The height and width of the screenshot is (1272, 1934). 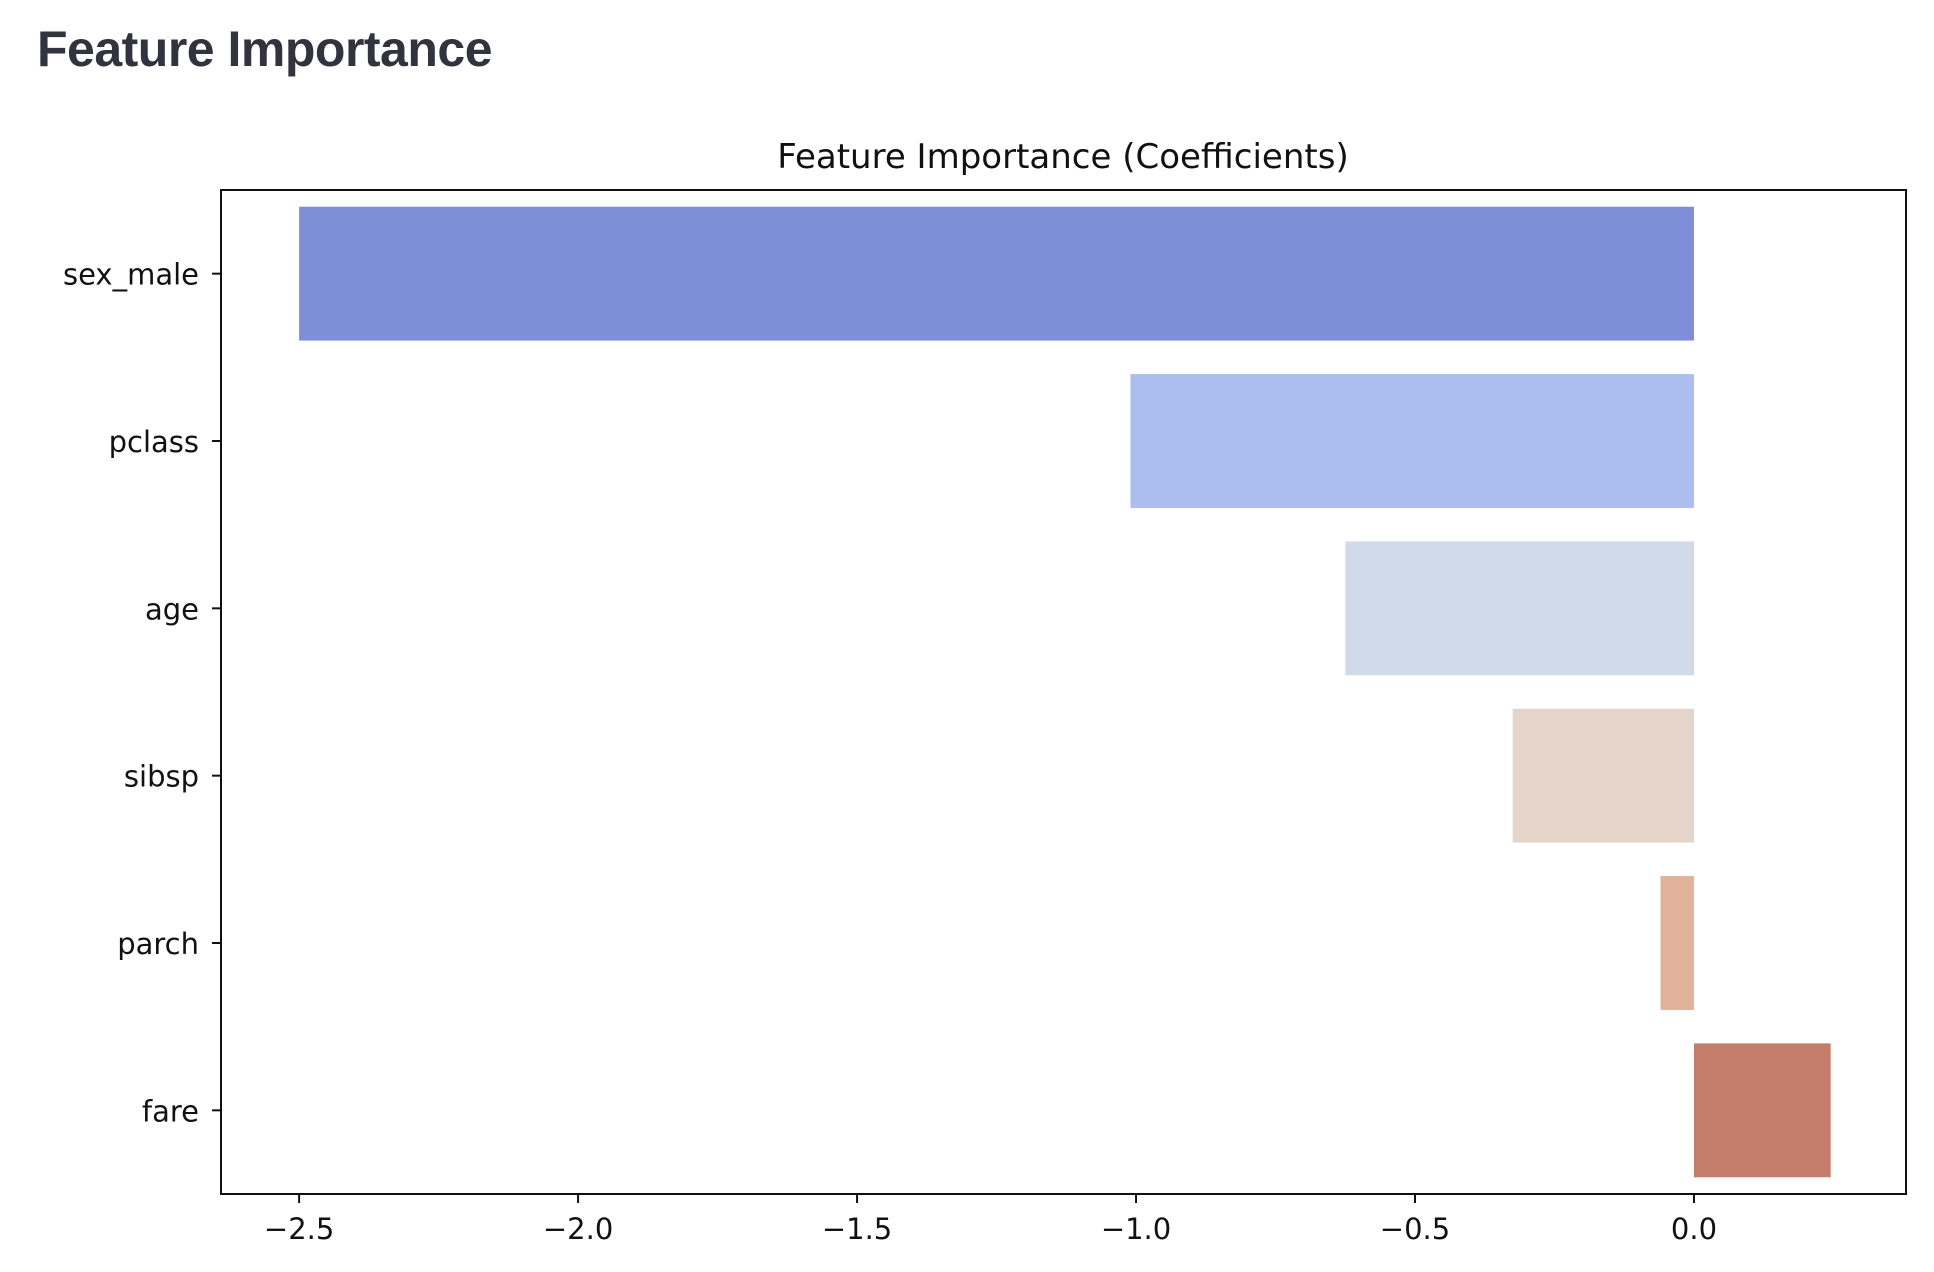 What do you see at coordinates (996, 273) in the screenshot?
I see `bar-sex-male` at bounding box center [996, 273].